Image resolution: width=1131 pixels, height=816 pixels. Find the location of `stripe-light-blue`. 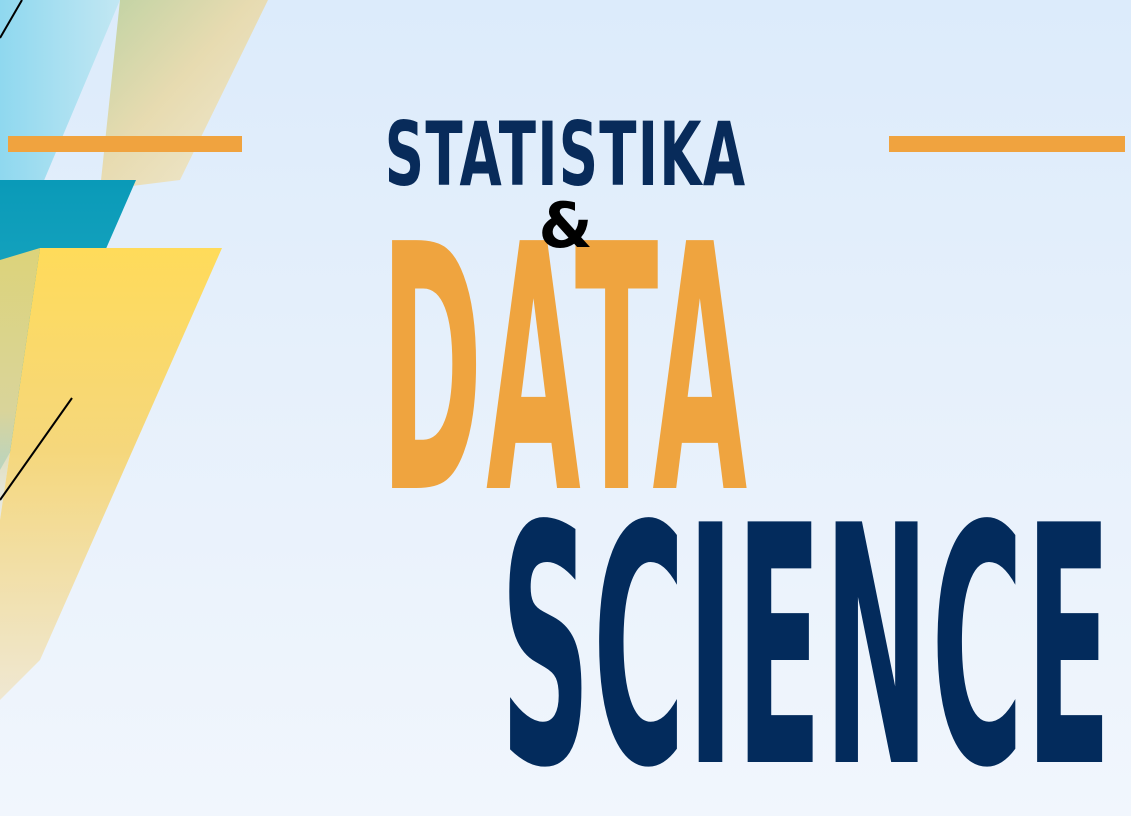

stripe-light-blue is located at coordinates (60, 150).